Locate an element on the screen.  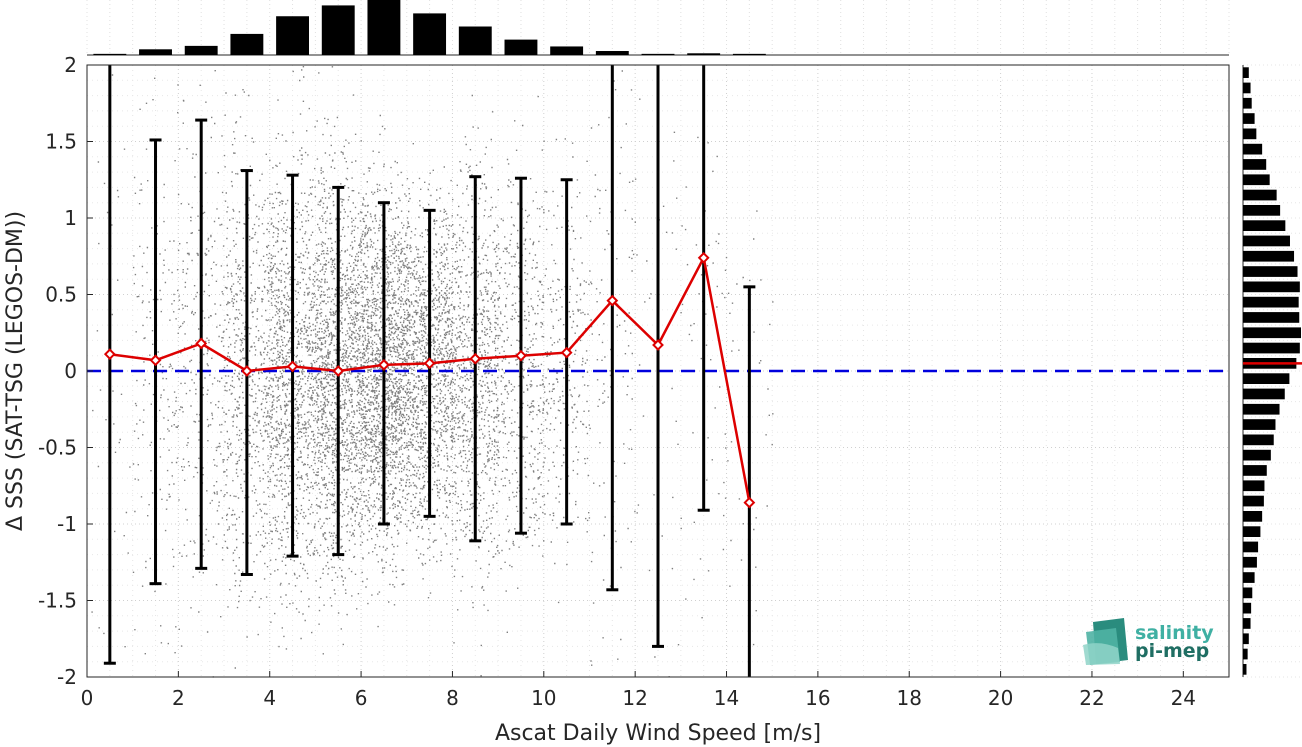
y-tick-label: 1.5 is located at coordinates (61, 142).